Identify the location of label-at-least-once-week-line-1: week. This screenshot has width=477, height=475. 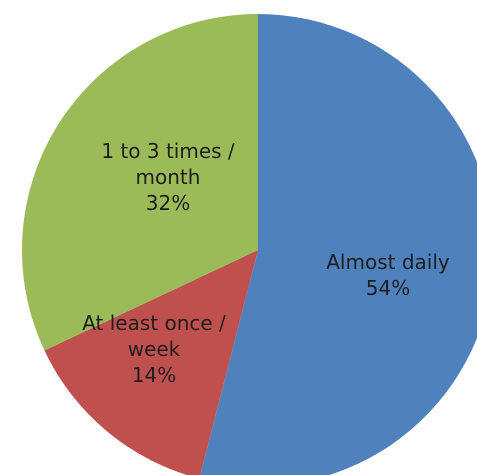
(154, 349).